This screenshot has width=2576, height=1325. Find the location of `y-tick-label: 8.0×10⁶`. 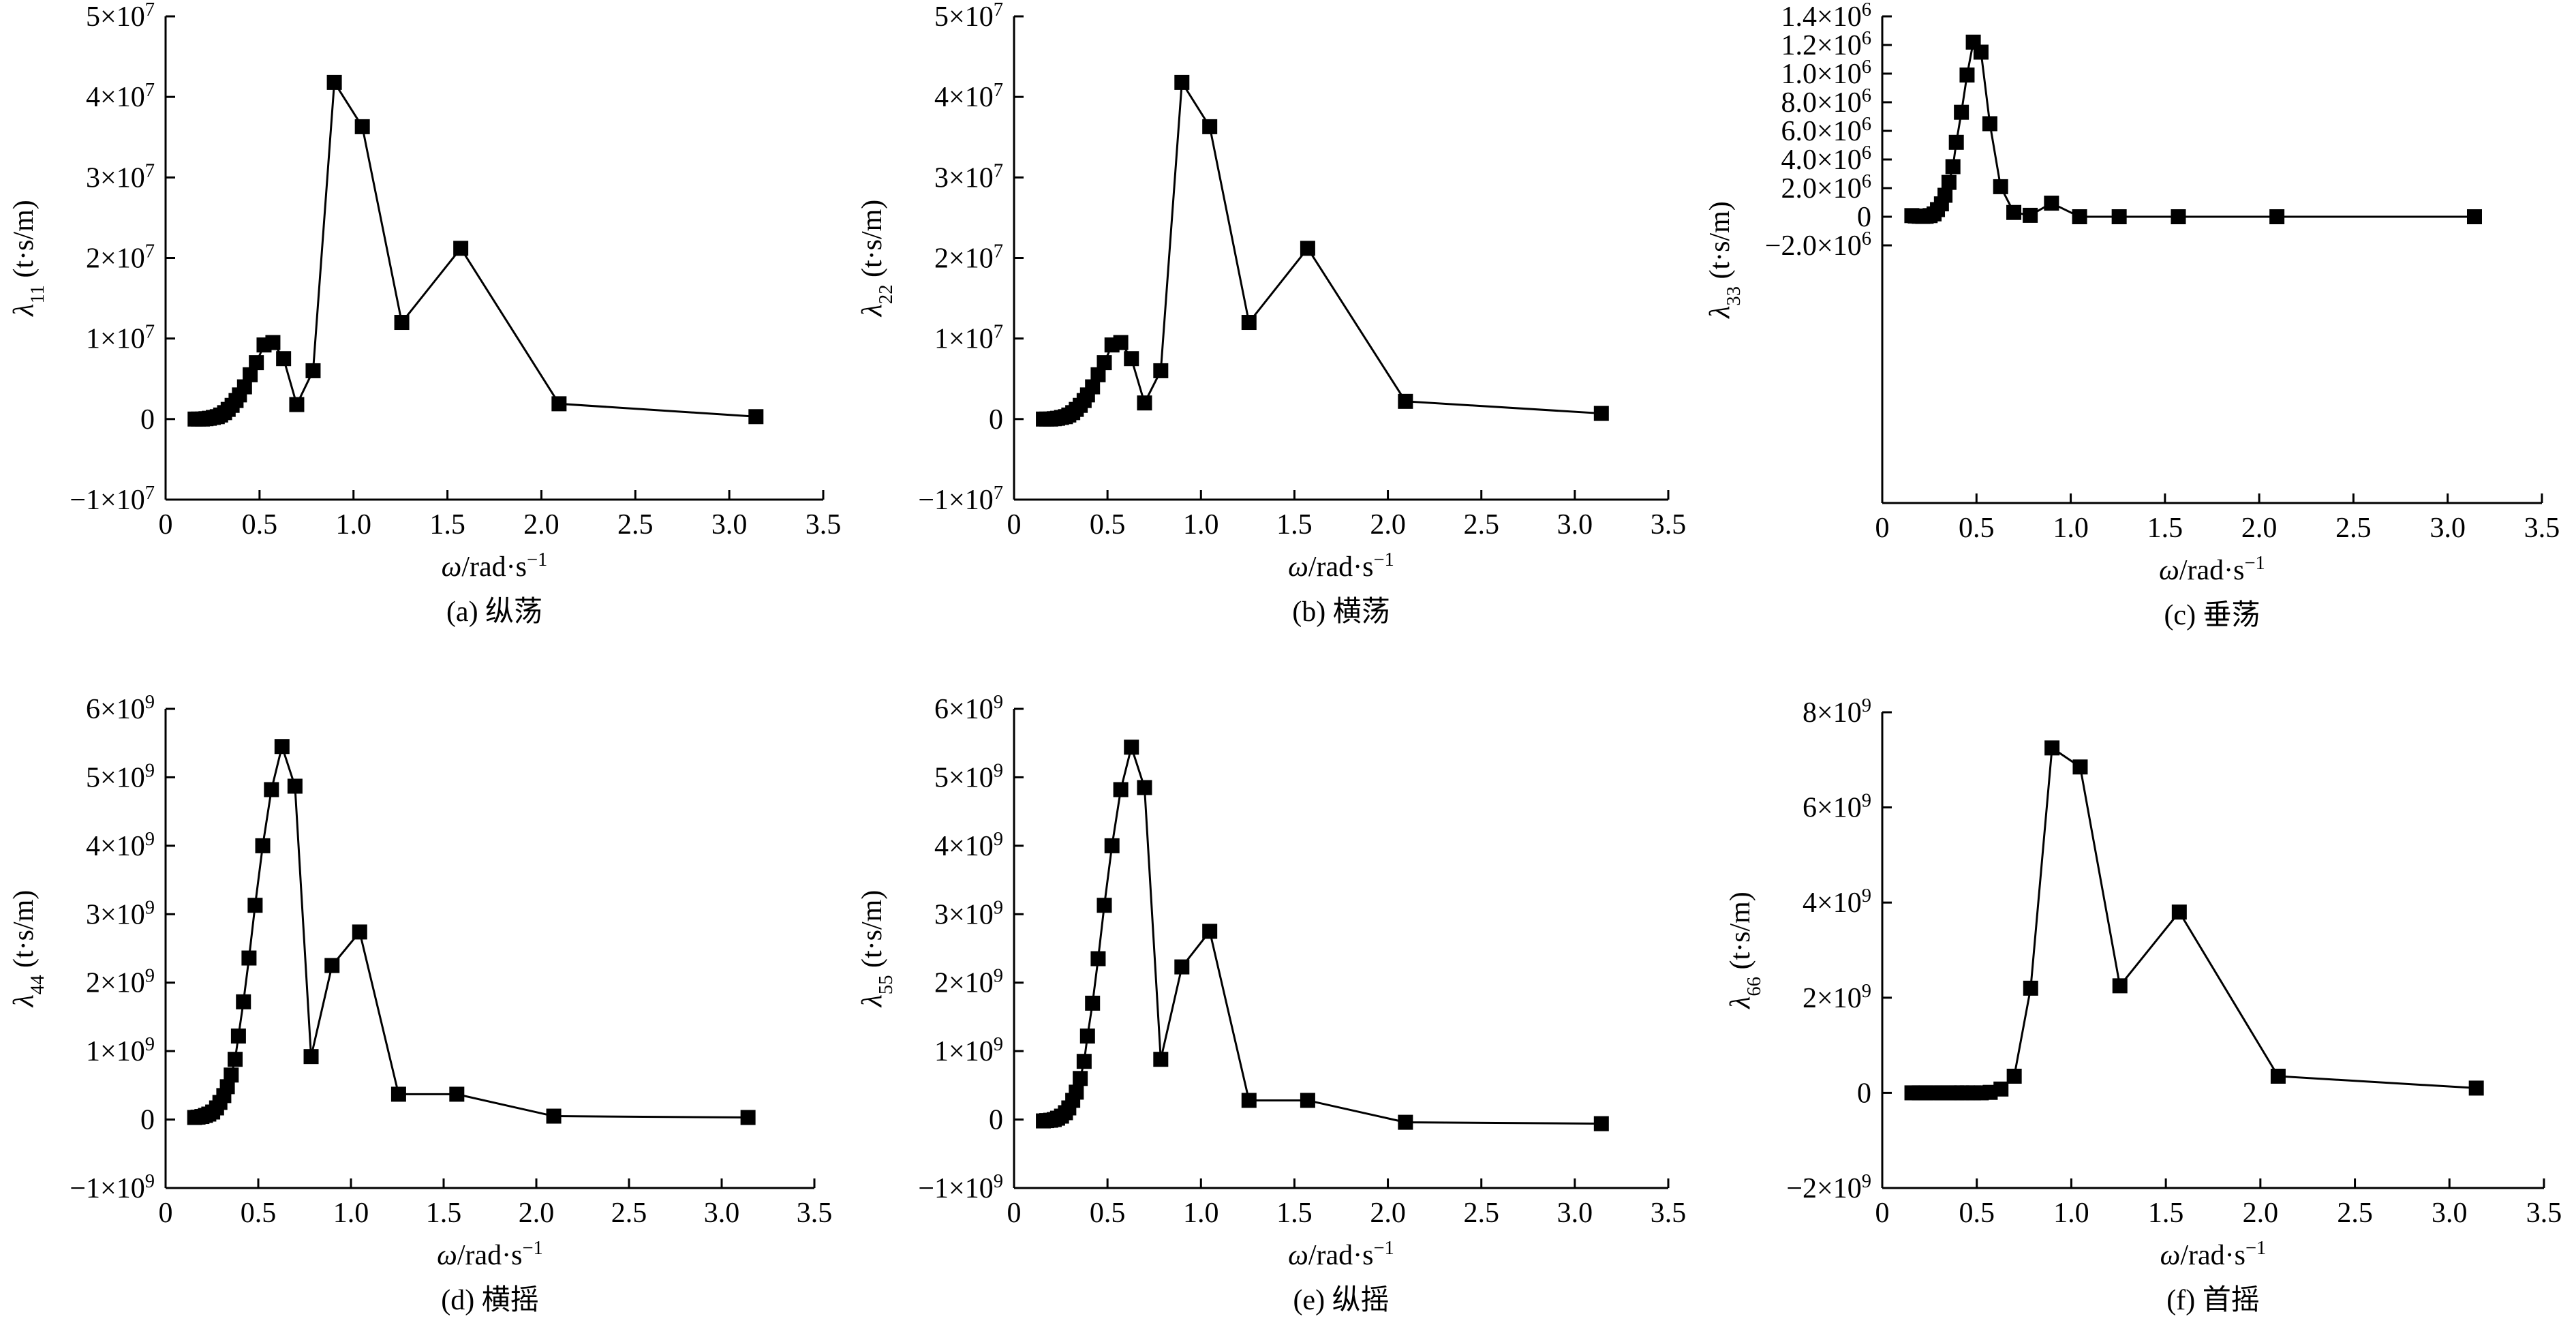

y-tick-label: 8.0×10⁶ is located at coordinates (1826, 102).